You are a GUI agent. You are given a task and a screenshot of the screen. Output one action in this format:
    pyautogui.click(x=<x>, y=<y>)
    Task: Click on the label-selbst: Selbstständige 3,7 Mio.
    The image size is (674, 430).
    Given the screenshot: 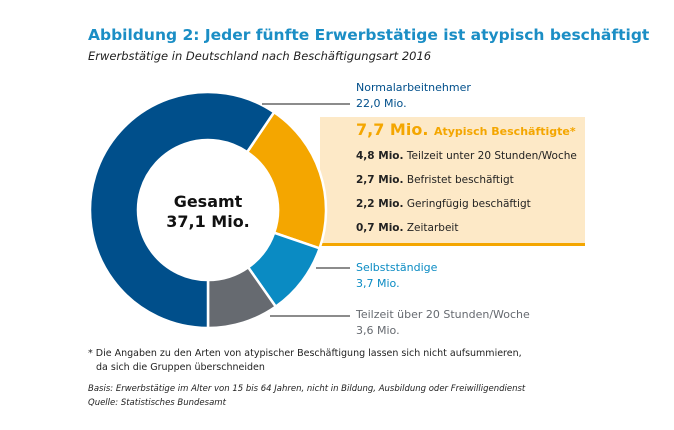 What is the action you would take?
    pyautogui.click(x=396, y=276)
    